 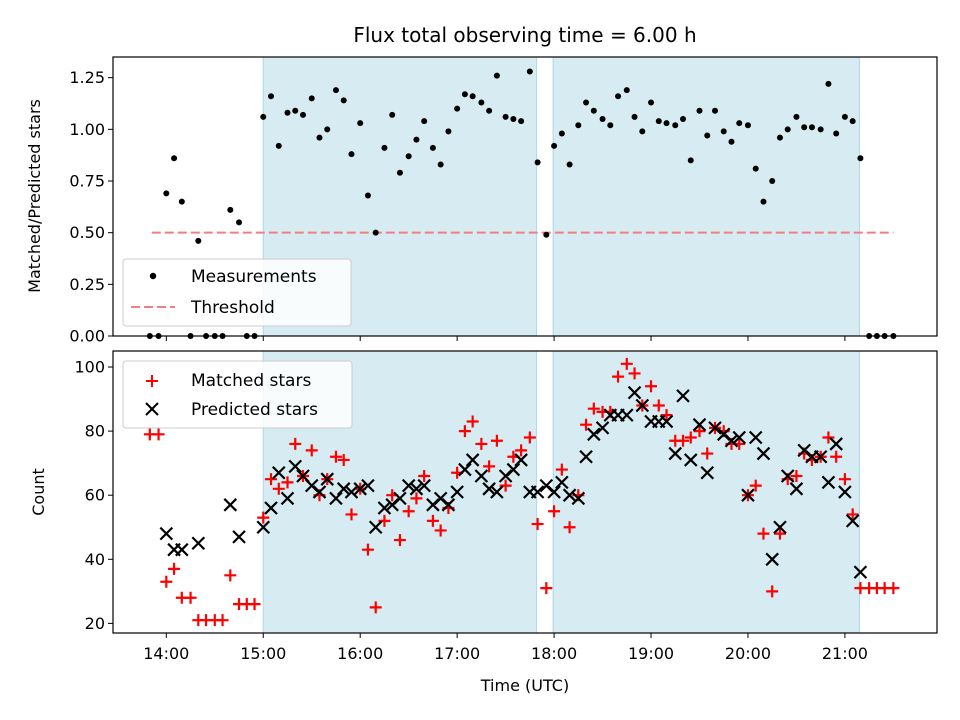 What do you see at coordinates (457, 653) in the screenshot?
I see `x-tick-label: 17:00` at bounding box center [457, 653].